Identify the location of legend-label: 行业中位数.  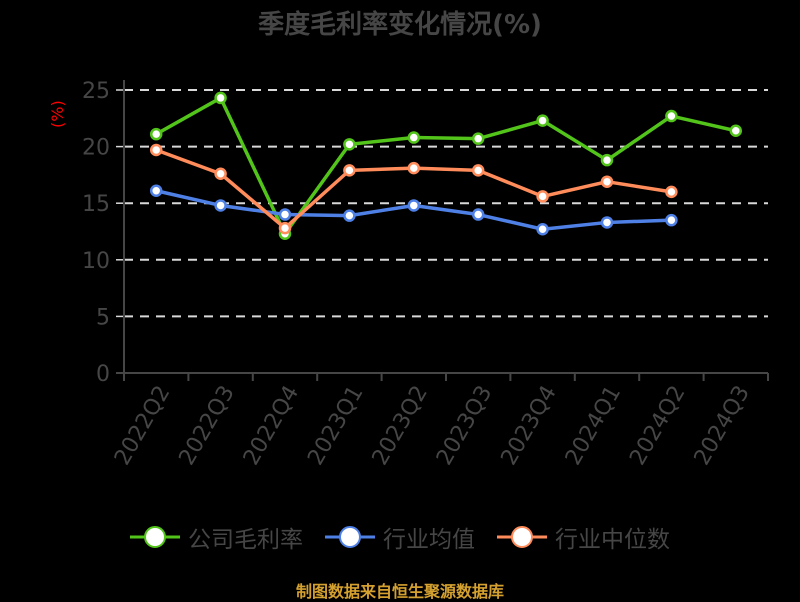
(612, 540).